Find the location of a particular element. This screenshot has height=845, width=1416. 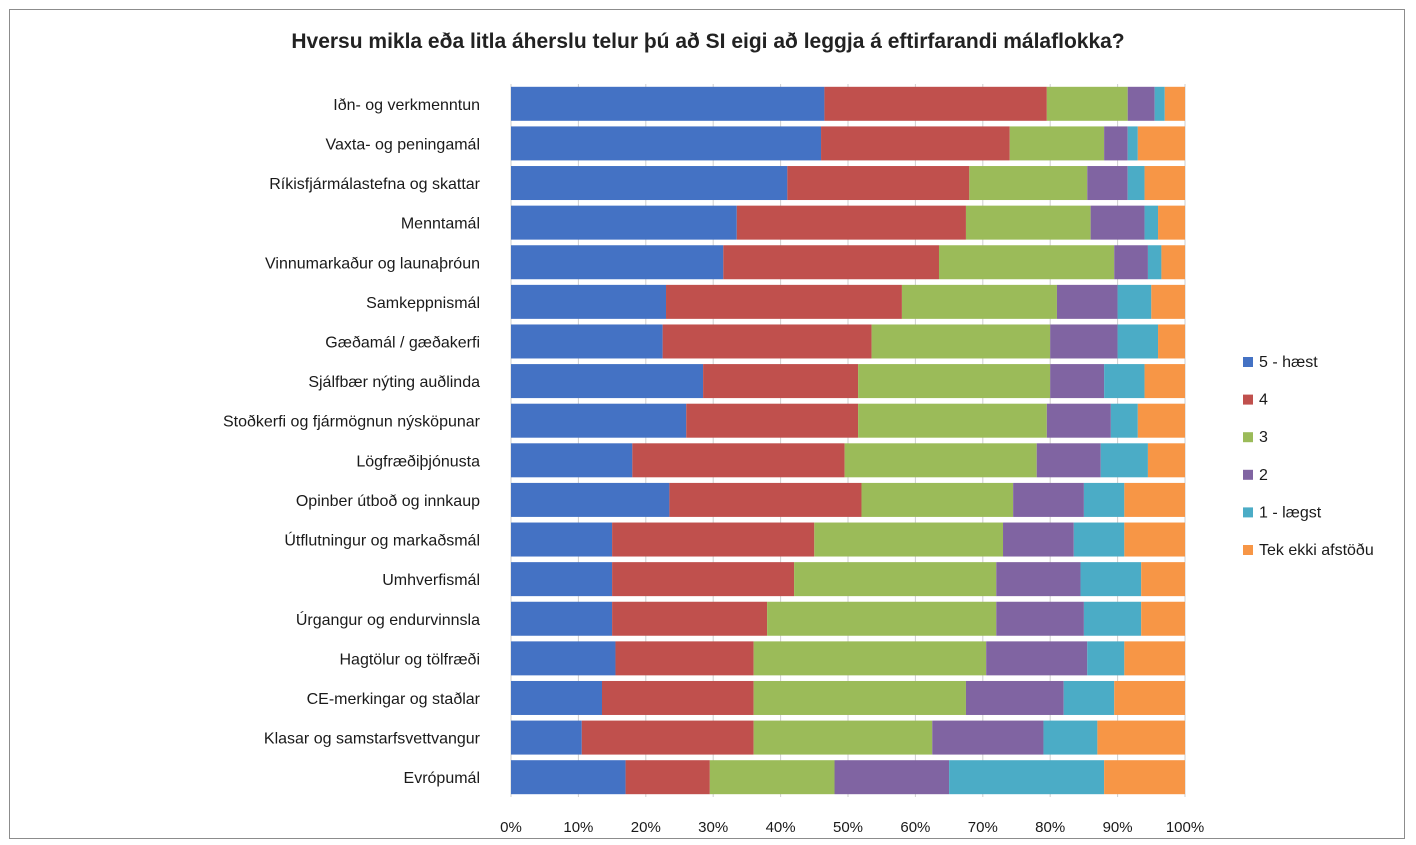

legend-label: 4 is located at coordinates (1263, 400).